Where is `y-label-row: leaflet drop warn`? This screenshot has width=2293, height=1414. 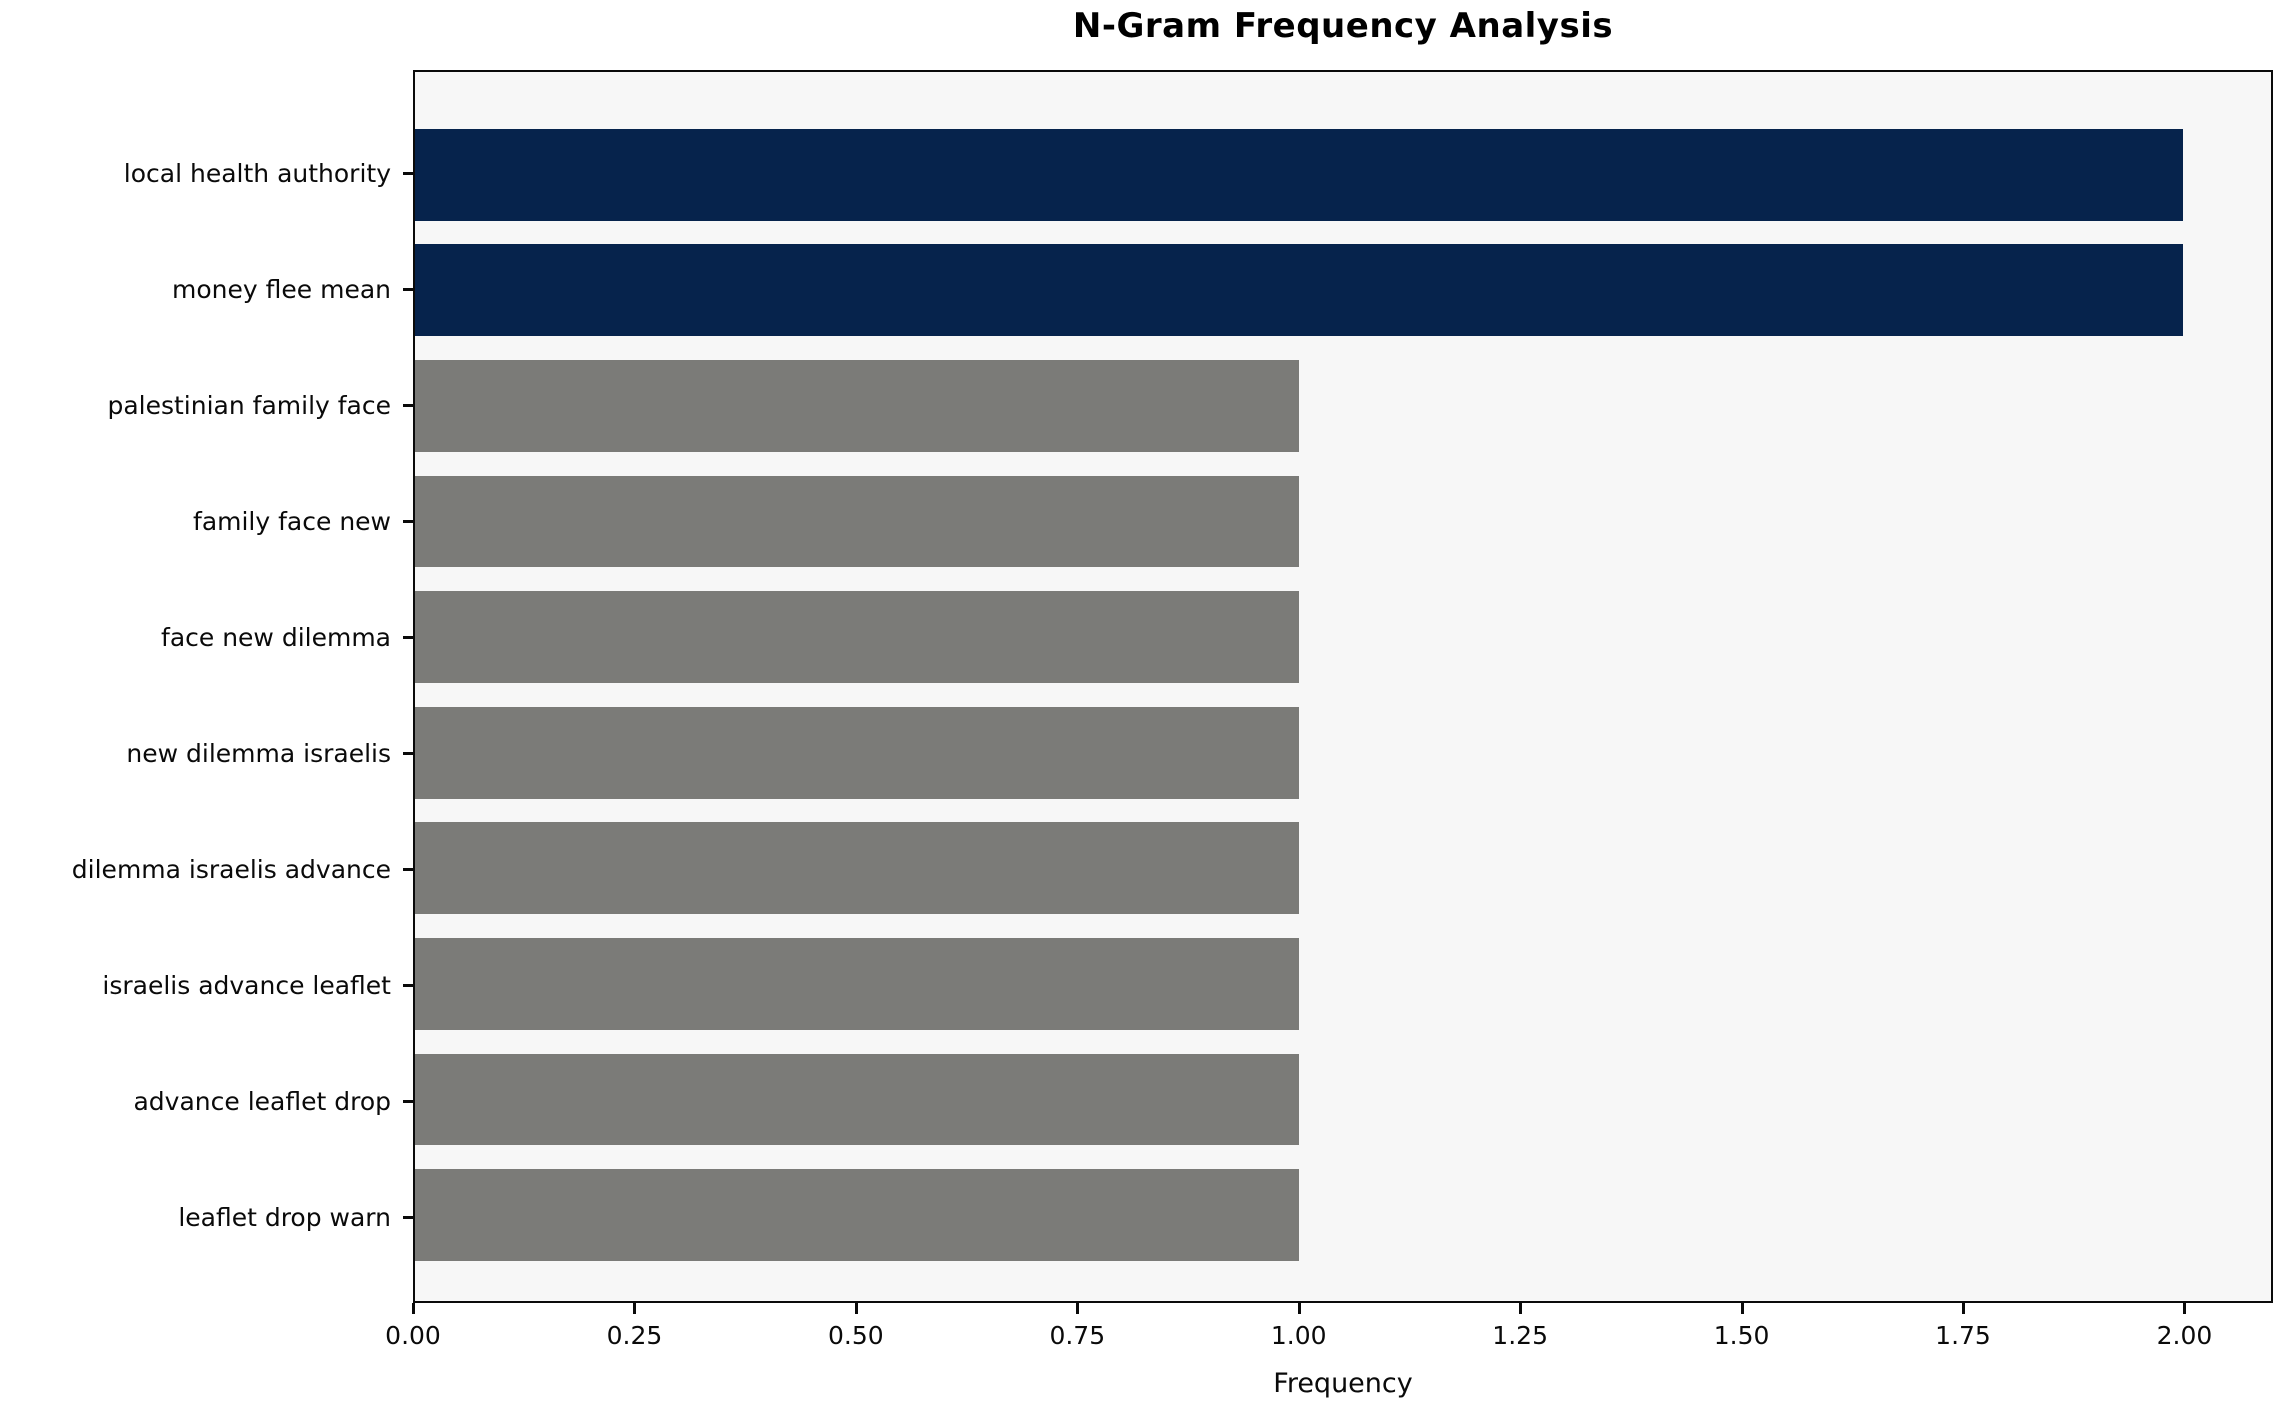
y-label-row: leaflet drop warn is located at coordinates (206, 1217).